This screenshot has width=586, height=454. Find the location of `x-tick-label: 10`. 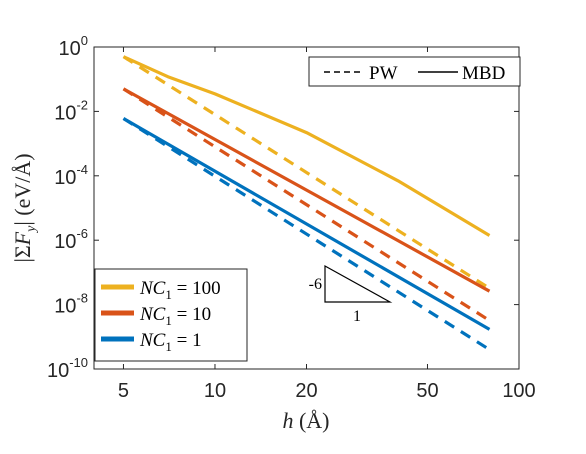

x-tick-label: 10 is located at coordinates (215, 391).